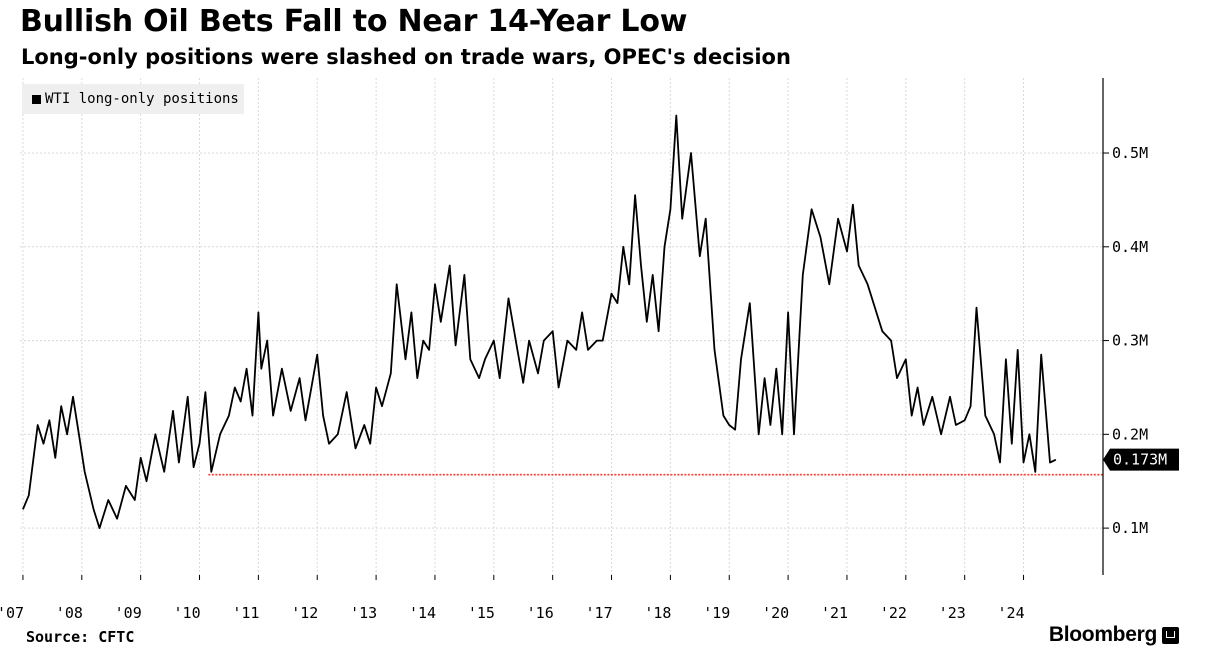 This screenshot has width=1207, height=657. Describe the element at coordinates (1102, 634) in the screenshot. I see `brand-name: Bloomberg` at that location.